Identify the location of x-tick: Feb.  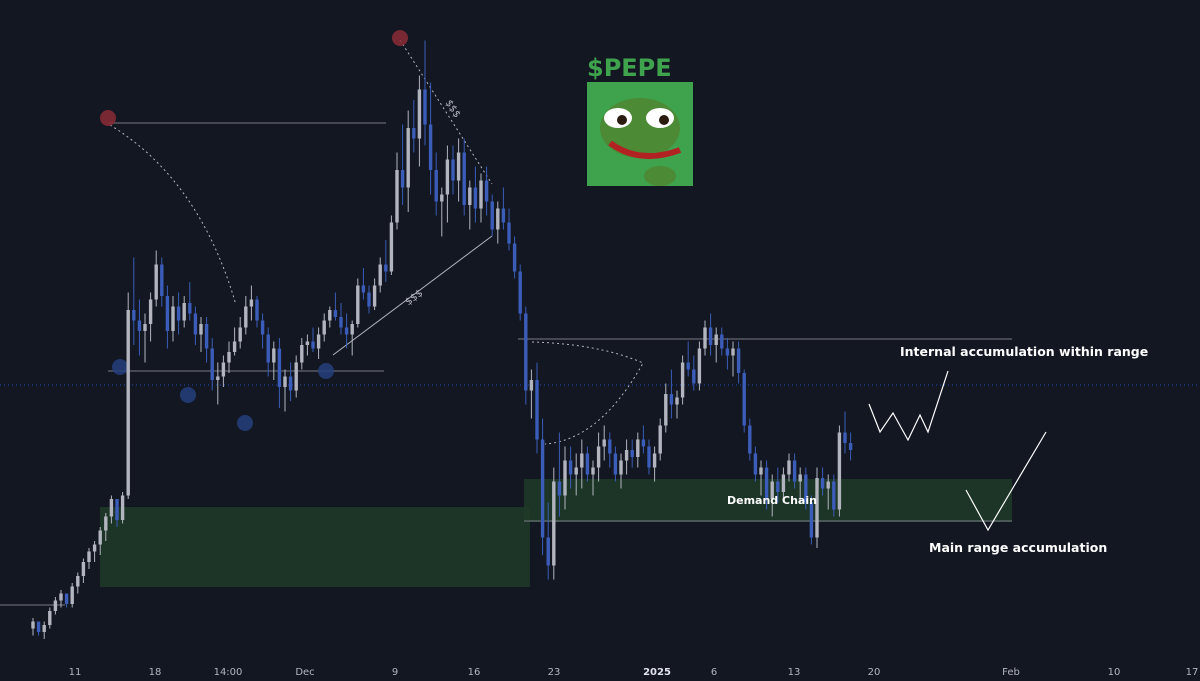
(1011, 672).